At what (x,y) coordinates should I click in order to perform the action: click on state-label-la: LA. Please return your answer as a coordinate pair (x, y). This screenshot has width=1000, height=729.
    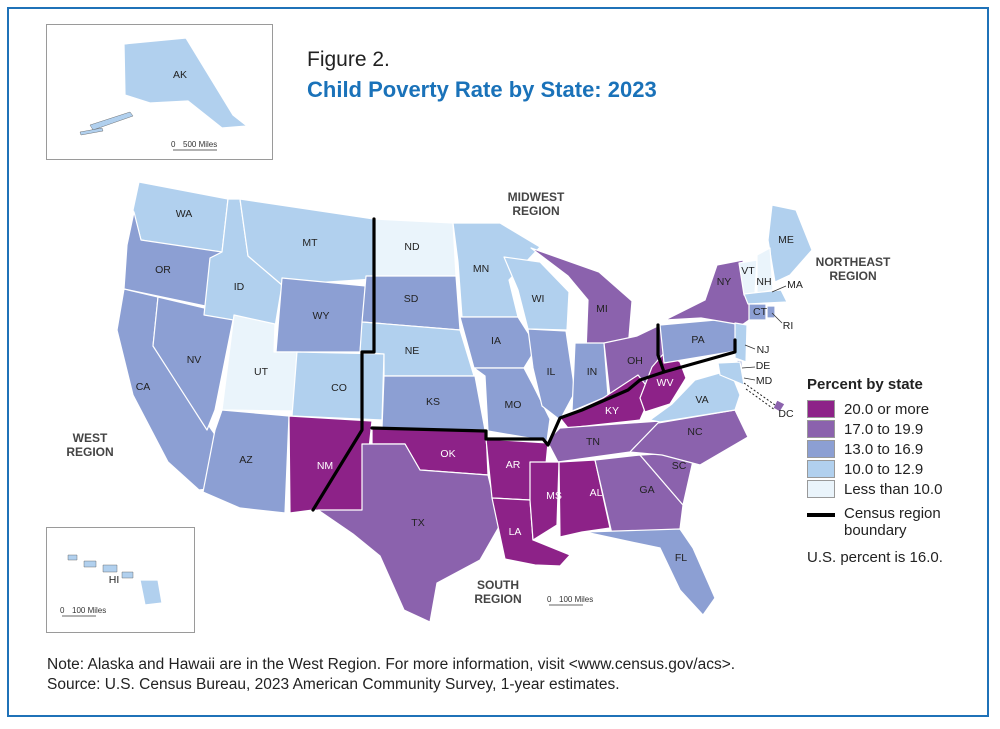
    Looking at the image, I should click on (515, 532).